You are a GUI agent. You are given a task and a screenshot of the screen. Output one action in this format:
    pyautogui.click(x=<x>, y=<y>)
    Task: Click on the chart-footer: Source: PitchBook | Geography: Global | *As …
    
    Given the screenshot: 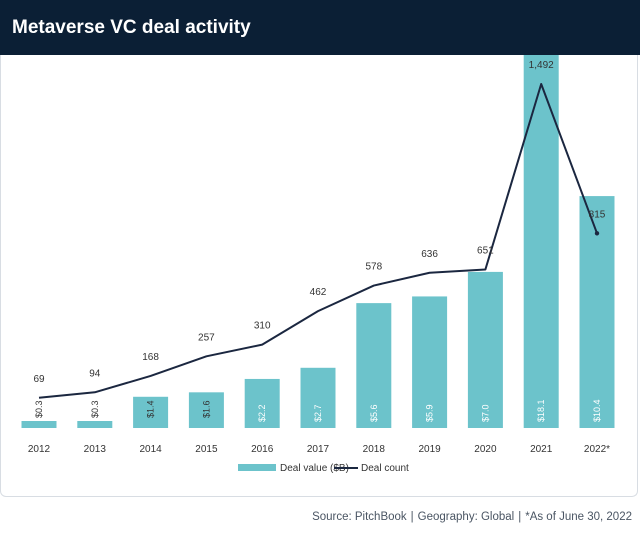 What is the action you would take?
    pyautogui.click(x=472, y=517)
    